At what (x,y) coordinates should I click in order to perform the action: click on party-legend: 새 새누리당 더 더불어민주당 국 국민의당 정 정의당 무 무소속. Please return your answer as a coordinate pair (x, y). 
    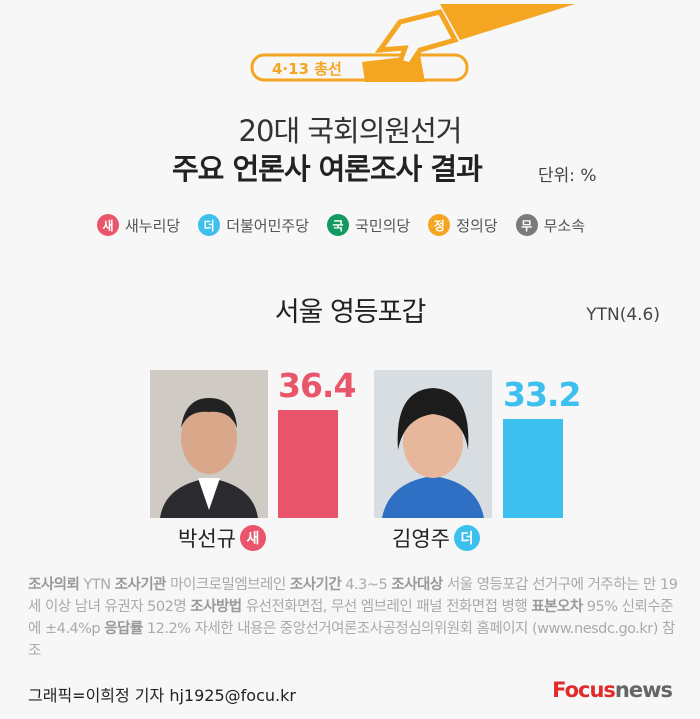
    Looking at the image, I should click on (341, 225).